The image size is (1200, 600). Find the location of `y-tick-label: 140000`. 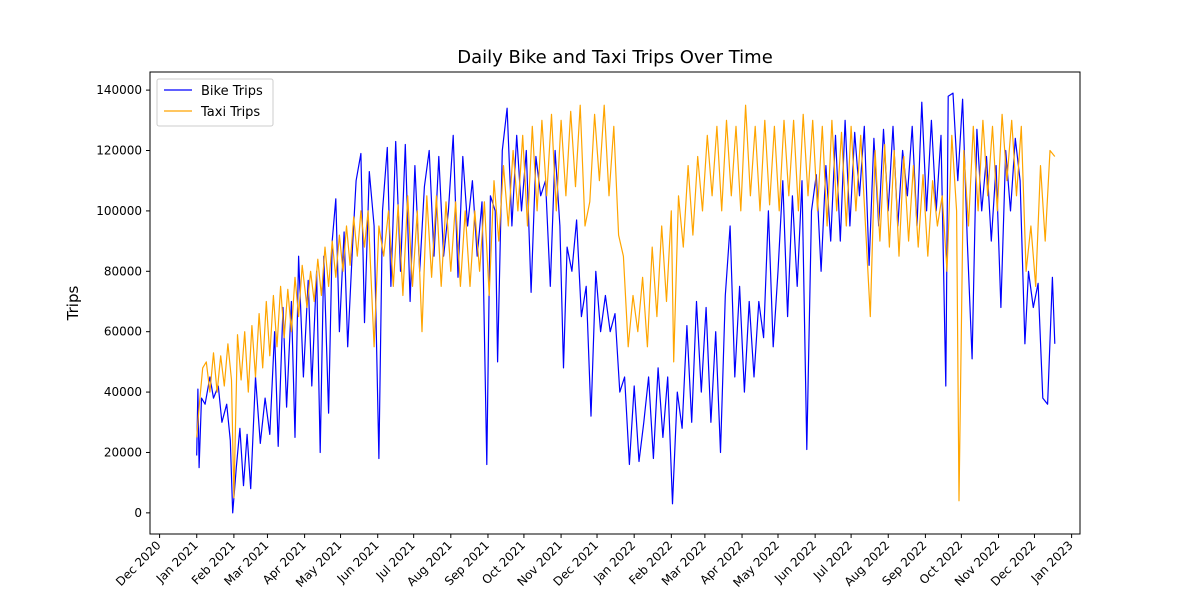

y-tick-label: 140000 is located at coordinates (119, 90).